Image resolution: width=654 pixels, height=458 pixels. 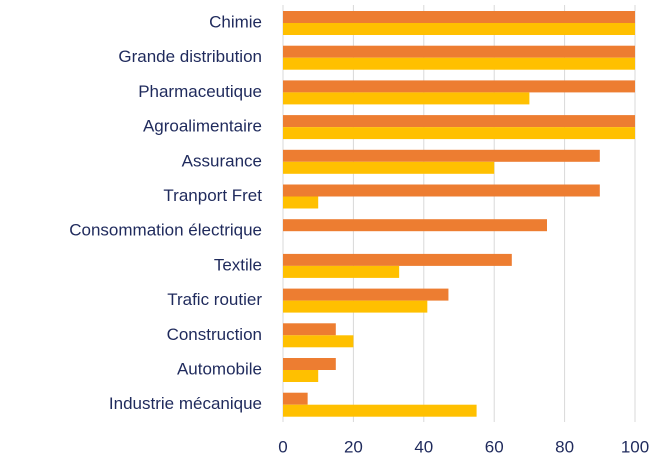 I want to click on y-tick-label: Chimie, so click(x=235, y=21).